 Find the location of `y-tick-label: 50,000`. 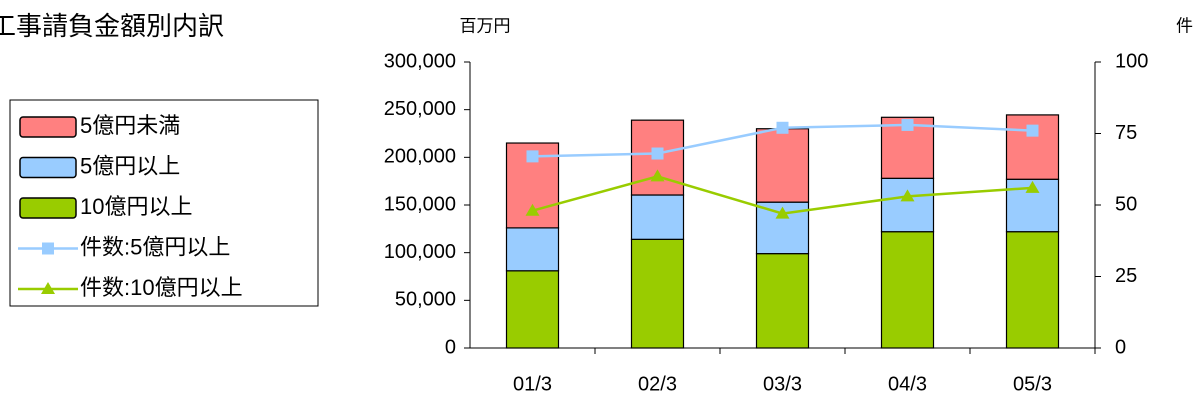

y-tick-label: 50,000 is located at coordinates (425, 300).